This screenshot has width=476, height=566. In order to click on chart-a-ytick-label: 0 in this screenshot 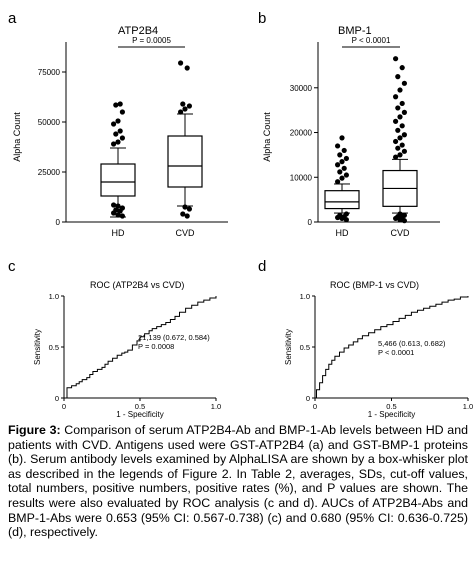, I will do `click(58, 222)`.